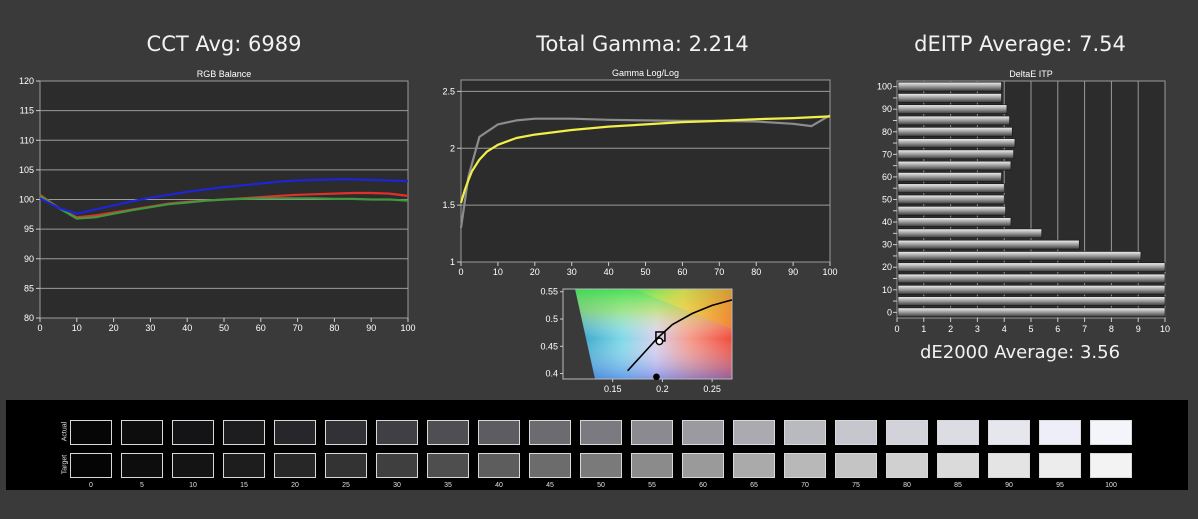  Describe the element at coordinates (448, 485) in the screenshot. I see `patch-level-label: 35` at that location.